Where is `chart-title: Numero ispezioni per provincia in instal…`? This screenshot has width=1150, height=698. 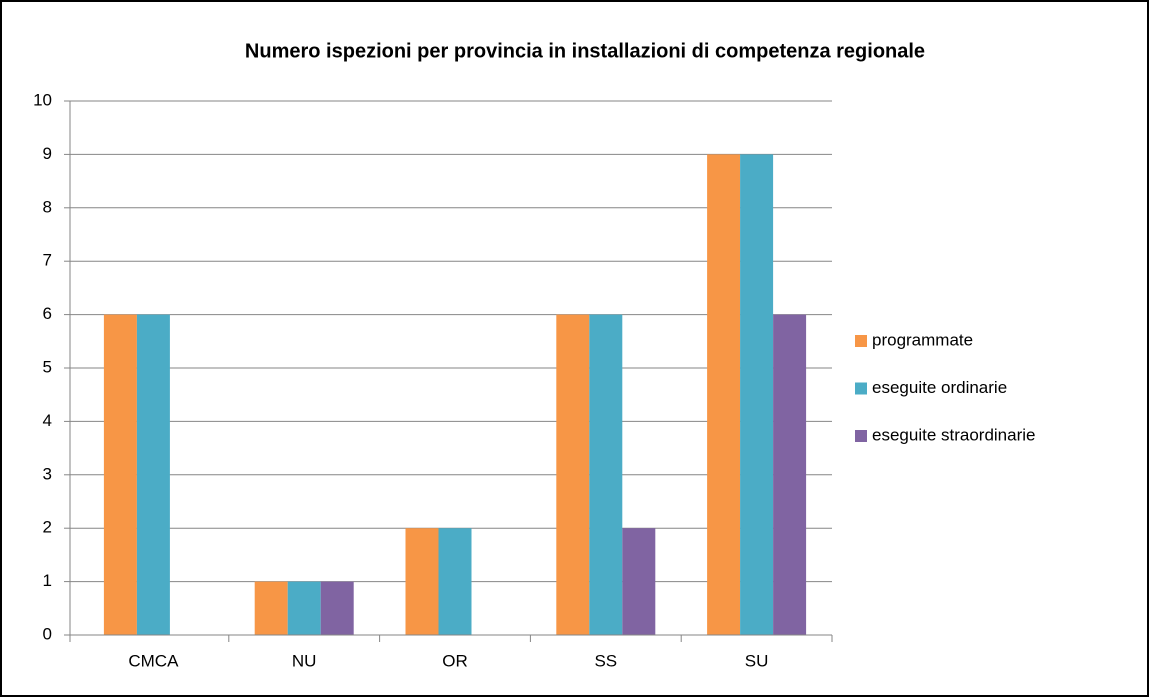 chart-title: Numero ispezioni per provincia in instal… is located at coordinates (585, 51).